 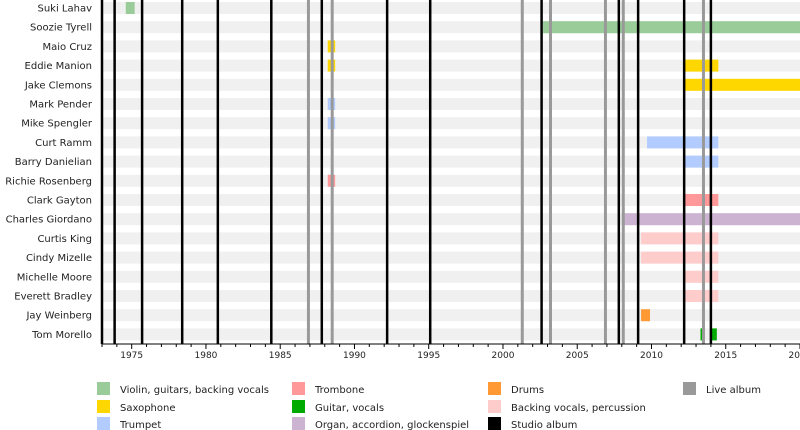 What do you see at coordinates (54, 277) in the screenshot?
I see `member-label: Michelle Moore` at bounding box center [54, 277].